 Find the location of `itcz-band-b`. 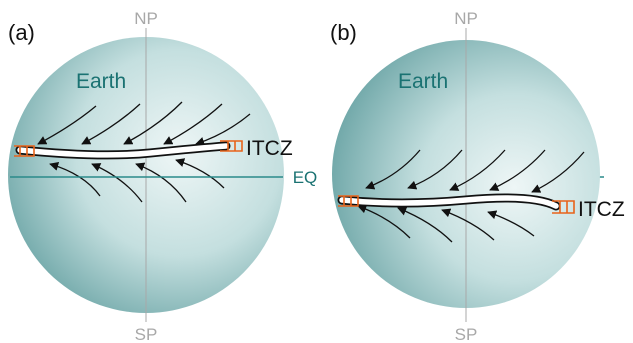

itcz-band-b is located at coordinates (456, 203).